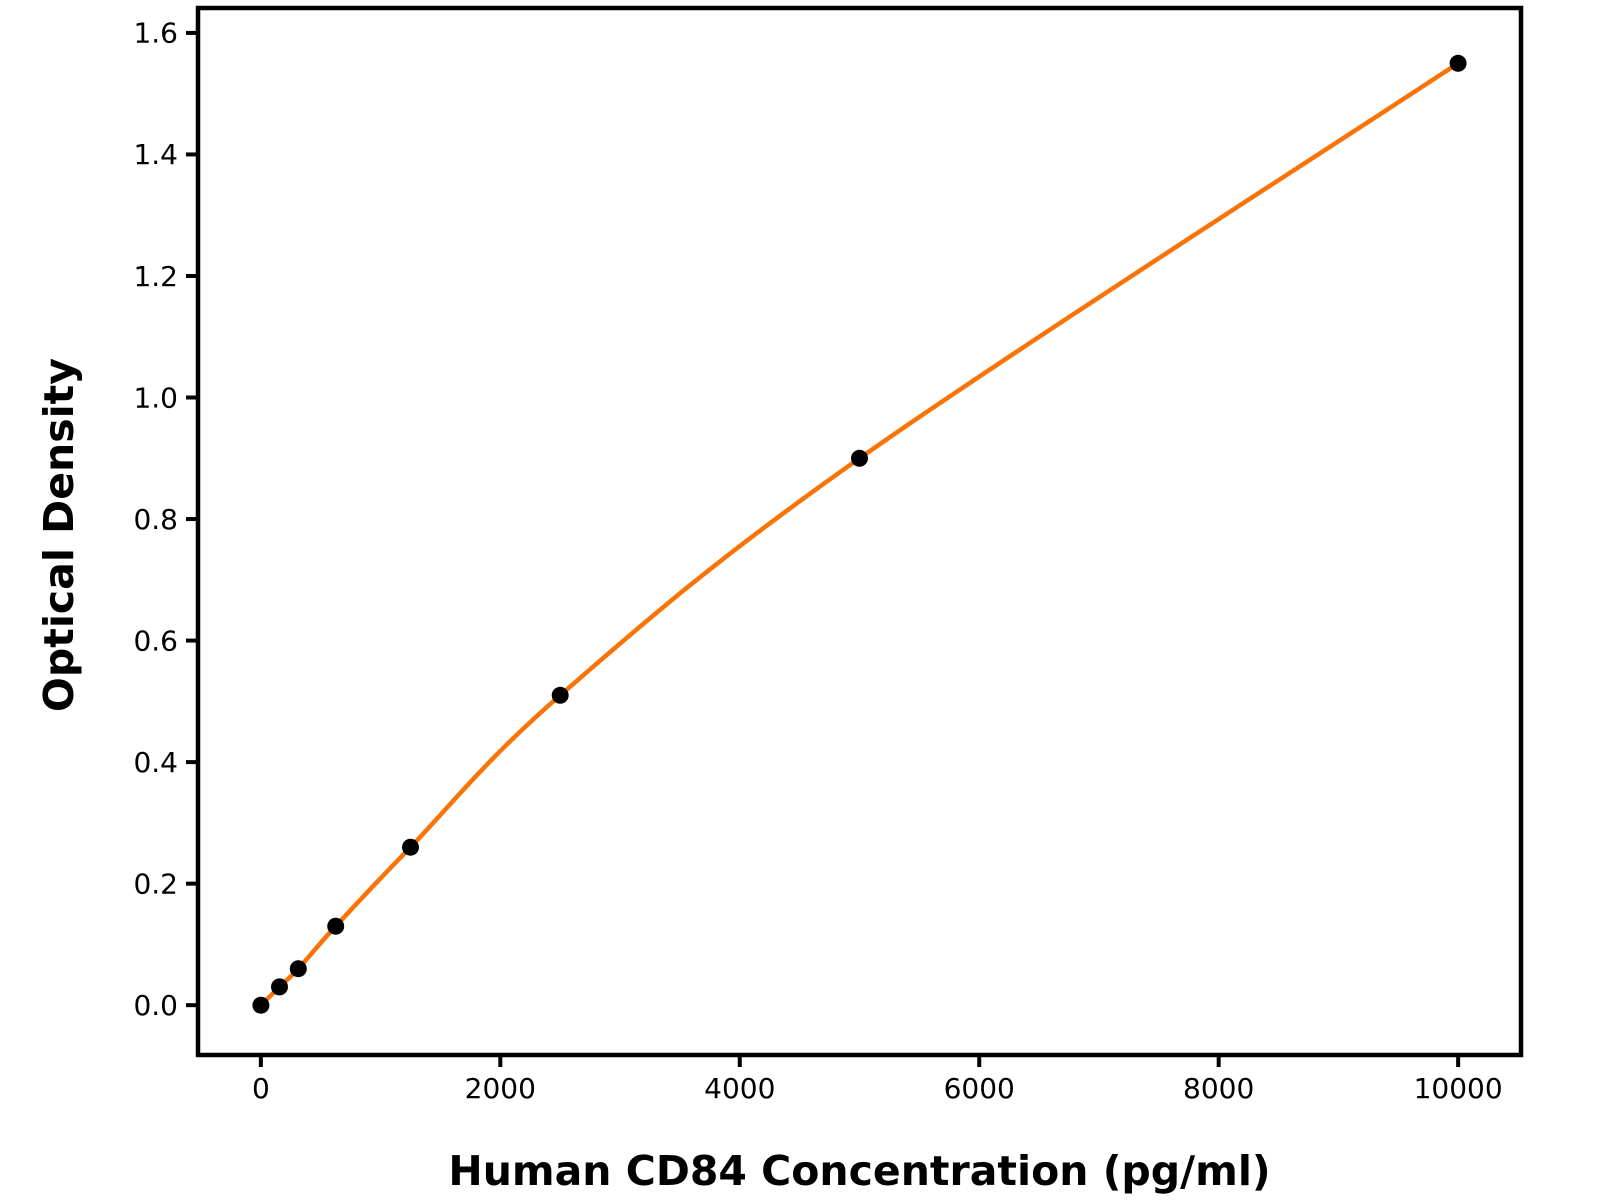  What do you see at coordinates (59, 535) in the screenshot?
I see `y-axis-title: Optical Density` at bounding box center [59, 535].